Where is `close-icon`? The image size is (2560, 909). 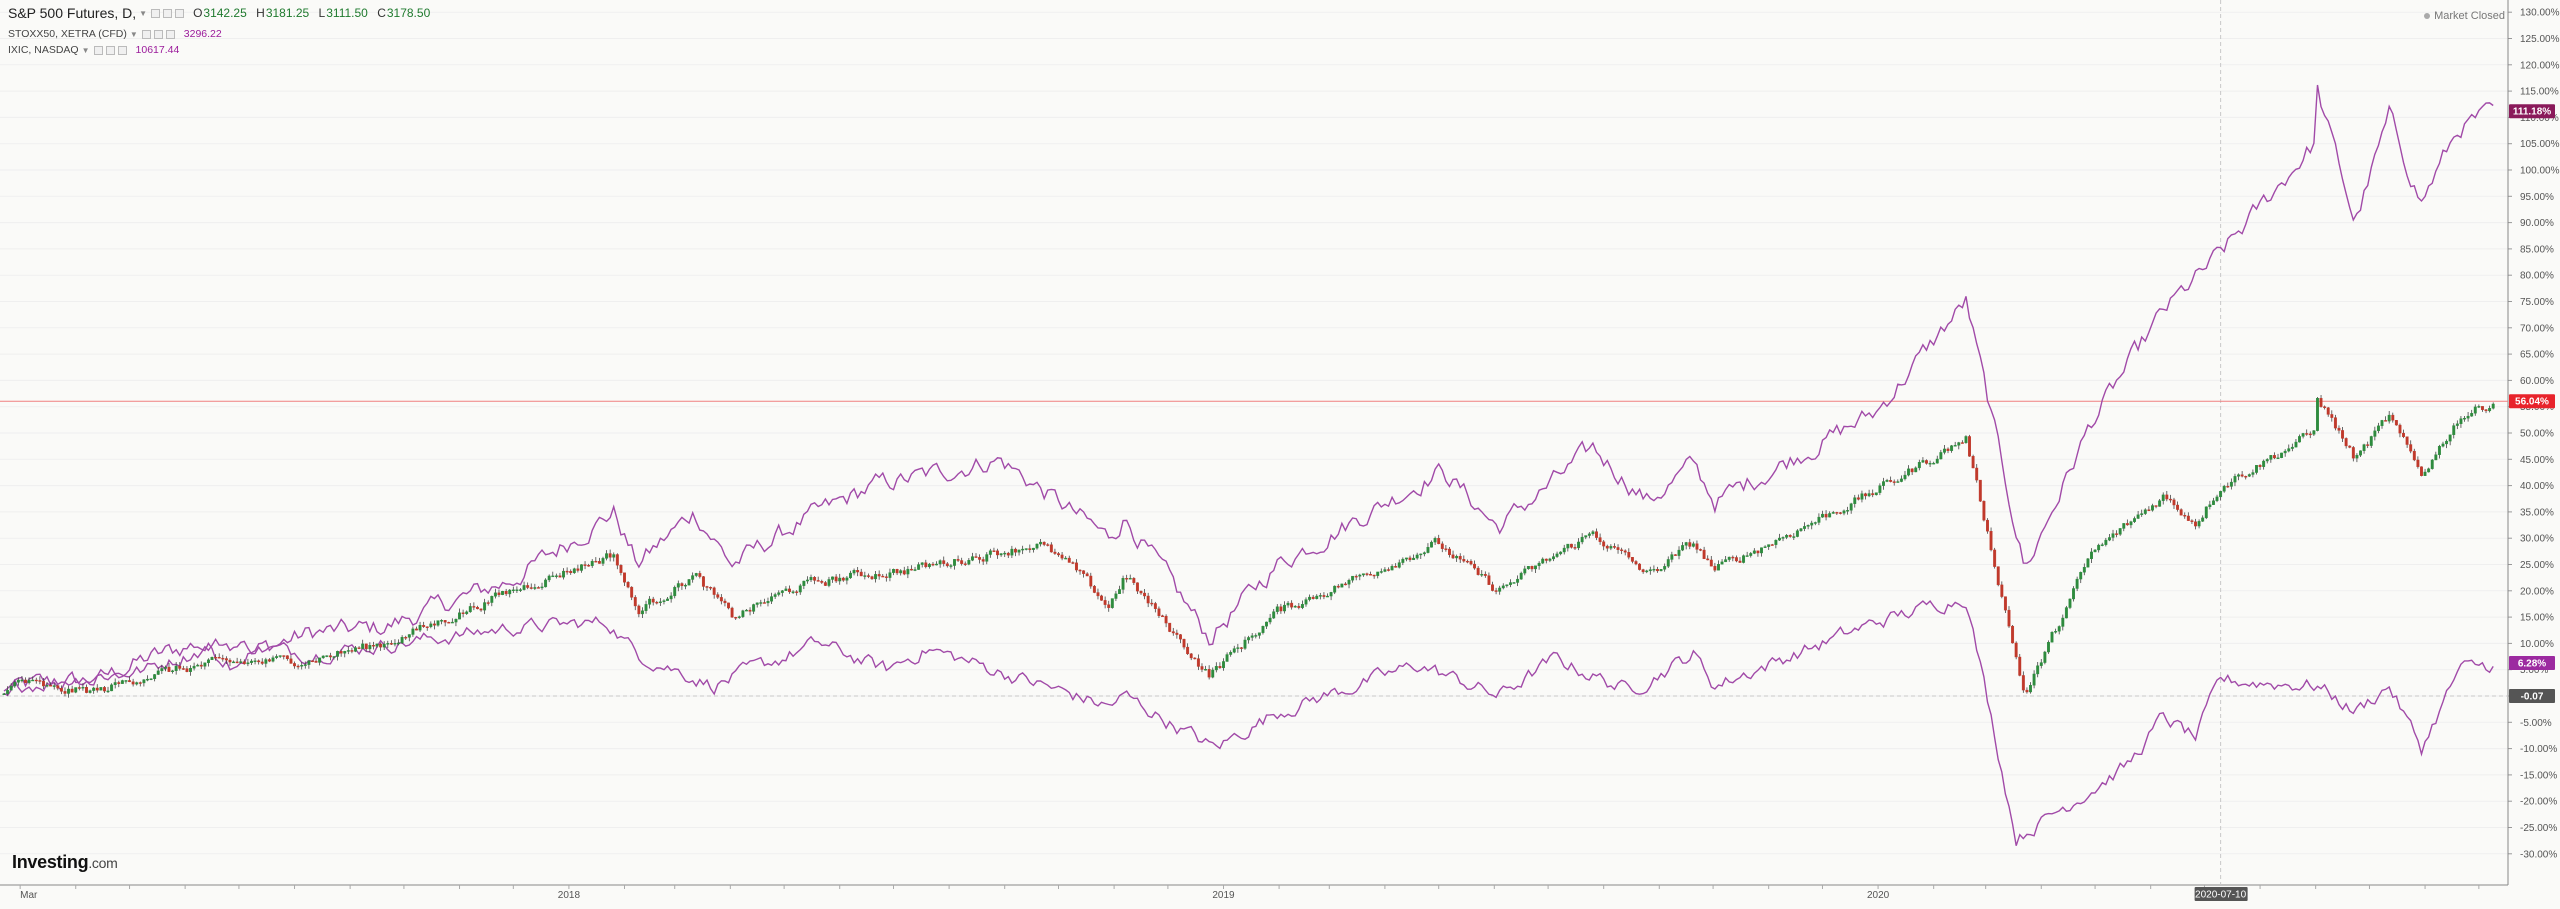
close-icon is located at coordinates (170, 34).